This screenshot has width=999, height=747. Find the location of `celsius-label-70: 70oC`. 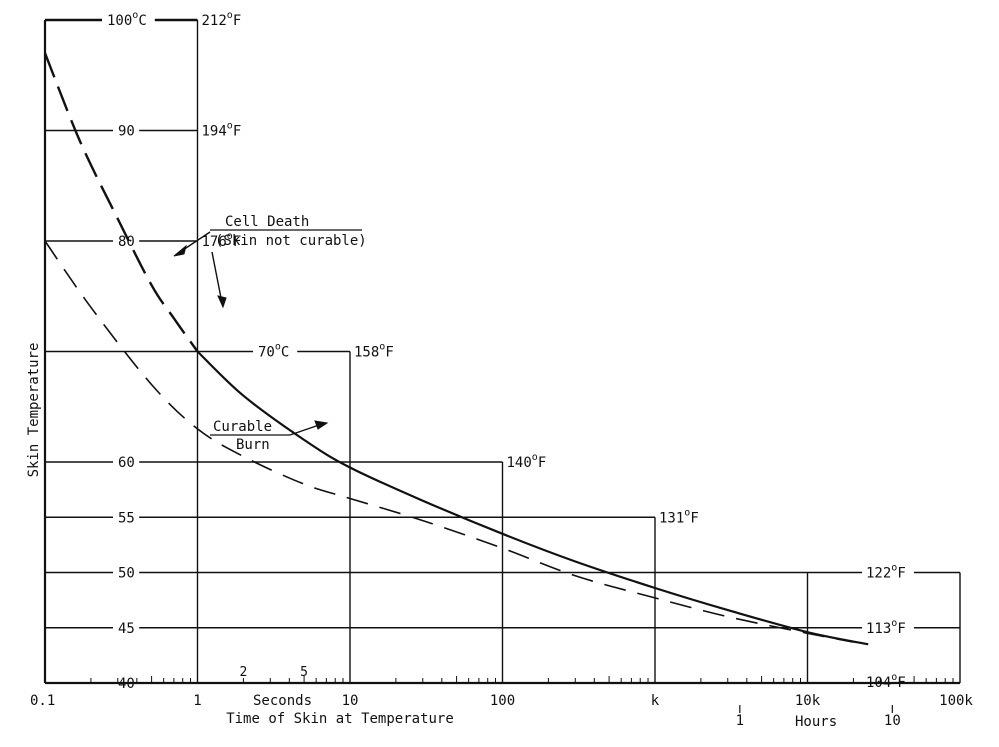

celsius-label-70: 70oC is located at coordinates (273, 351).